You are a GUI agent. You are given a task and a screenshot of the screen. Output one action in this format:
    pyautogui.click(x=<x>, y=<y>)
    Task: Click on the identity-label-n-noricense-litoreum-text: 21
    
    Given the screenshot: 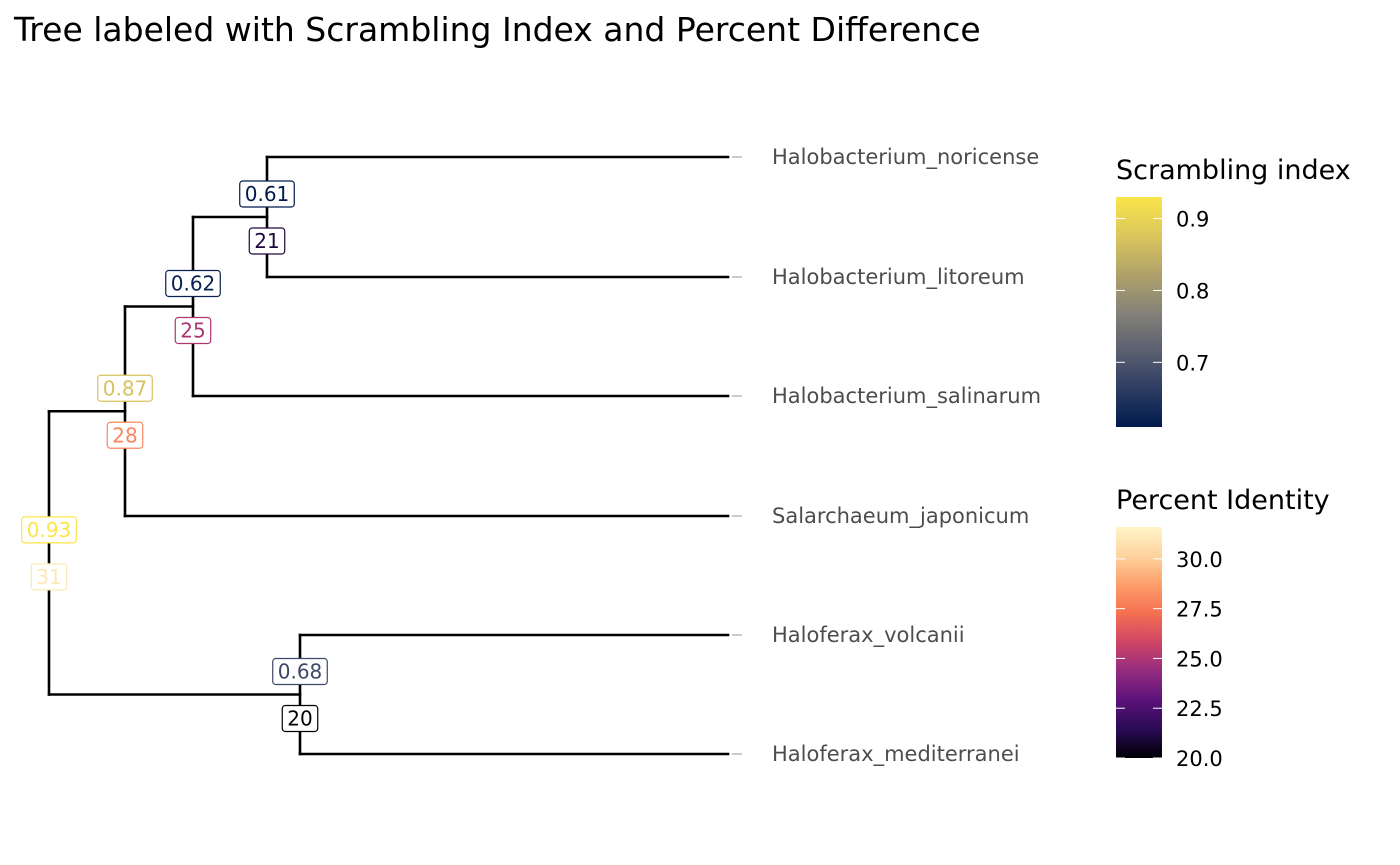 What is the action you would take?
    pyautogui.click(x=266, y=241)
    